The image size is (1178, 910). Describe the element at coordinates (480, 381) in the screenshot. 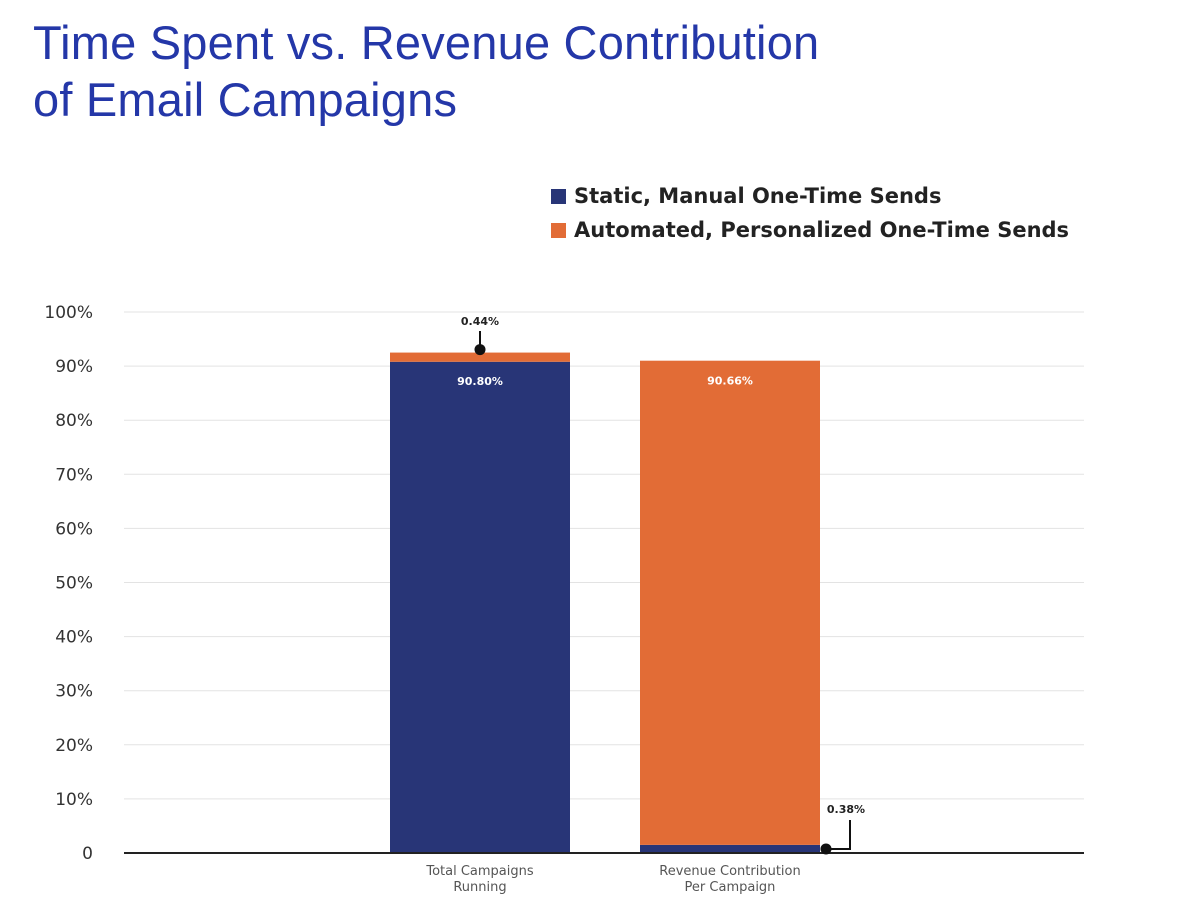

I see `data-label-static-total: 90.80%` at that location.